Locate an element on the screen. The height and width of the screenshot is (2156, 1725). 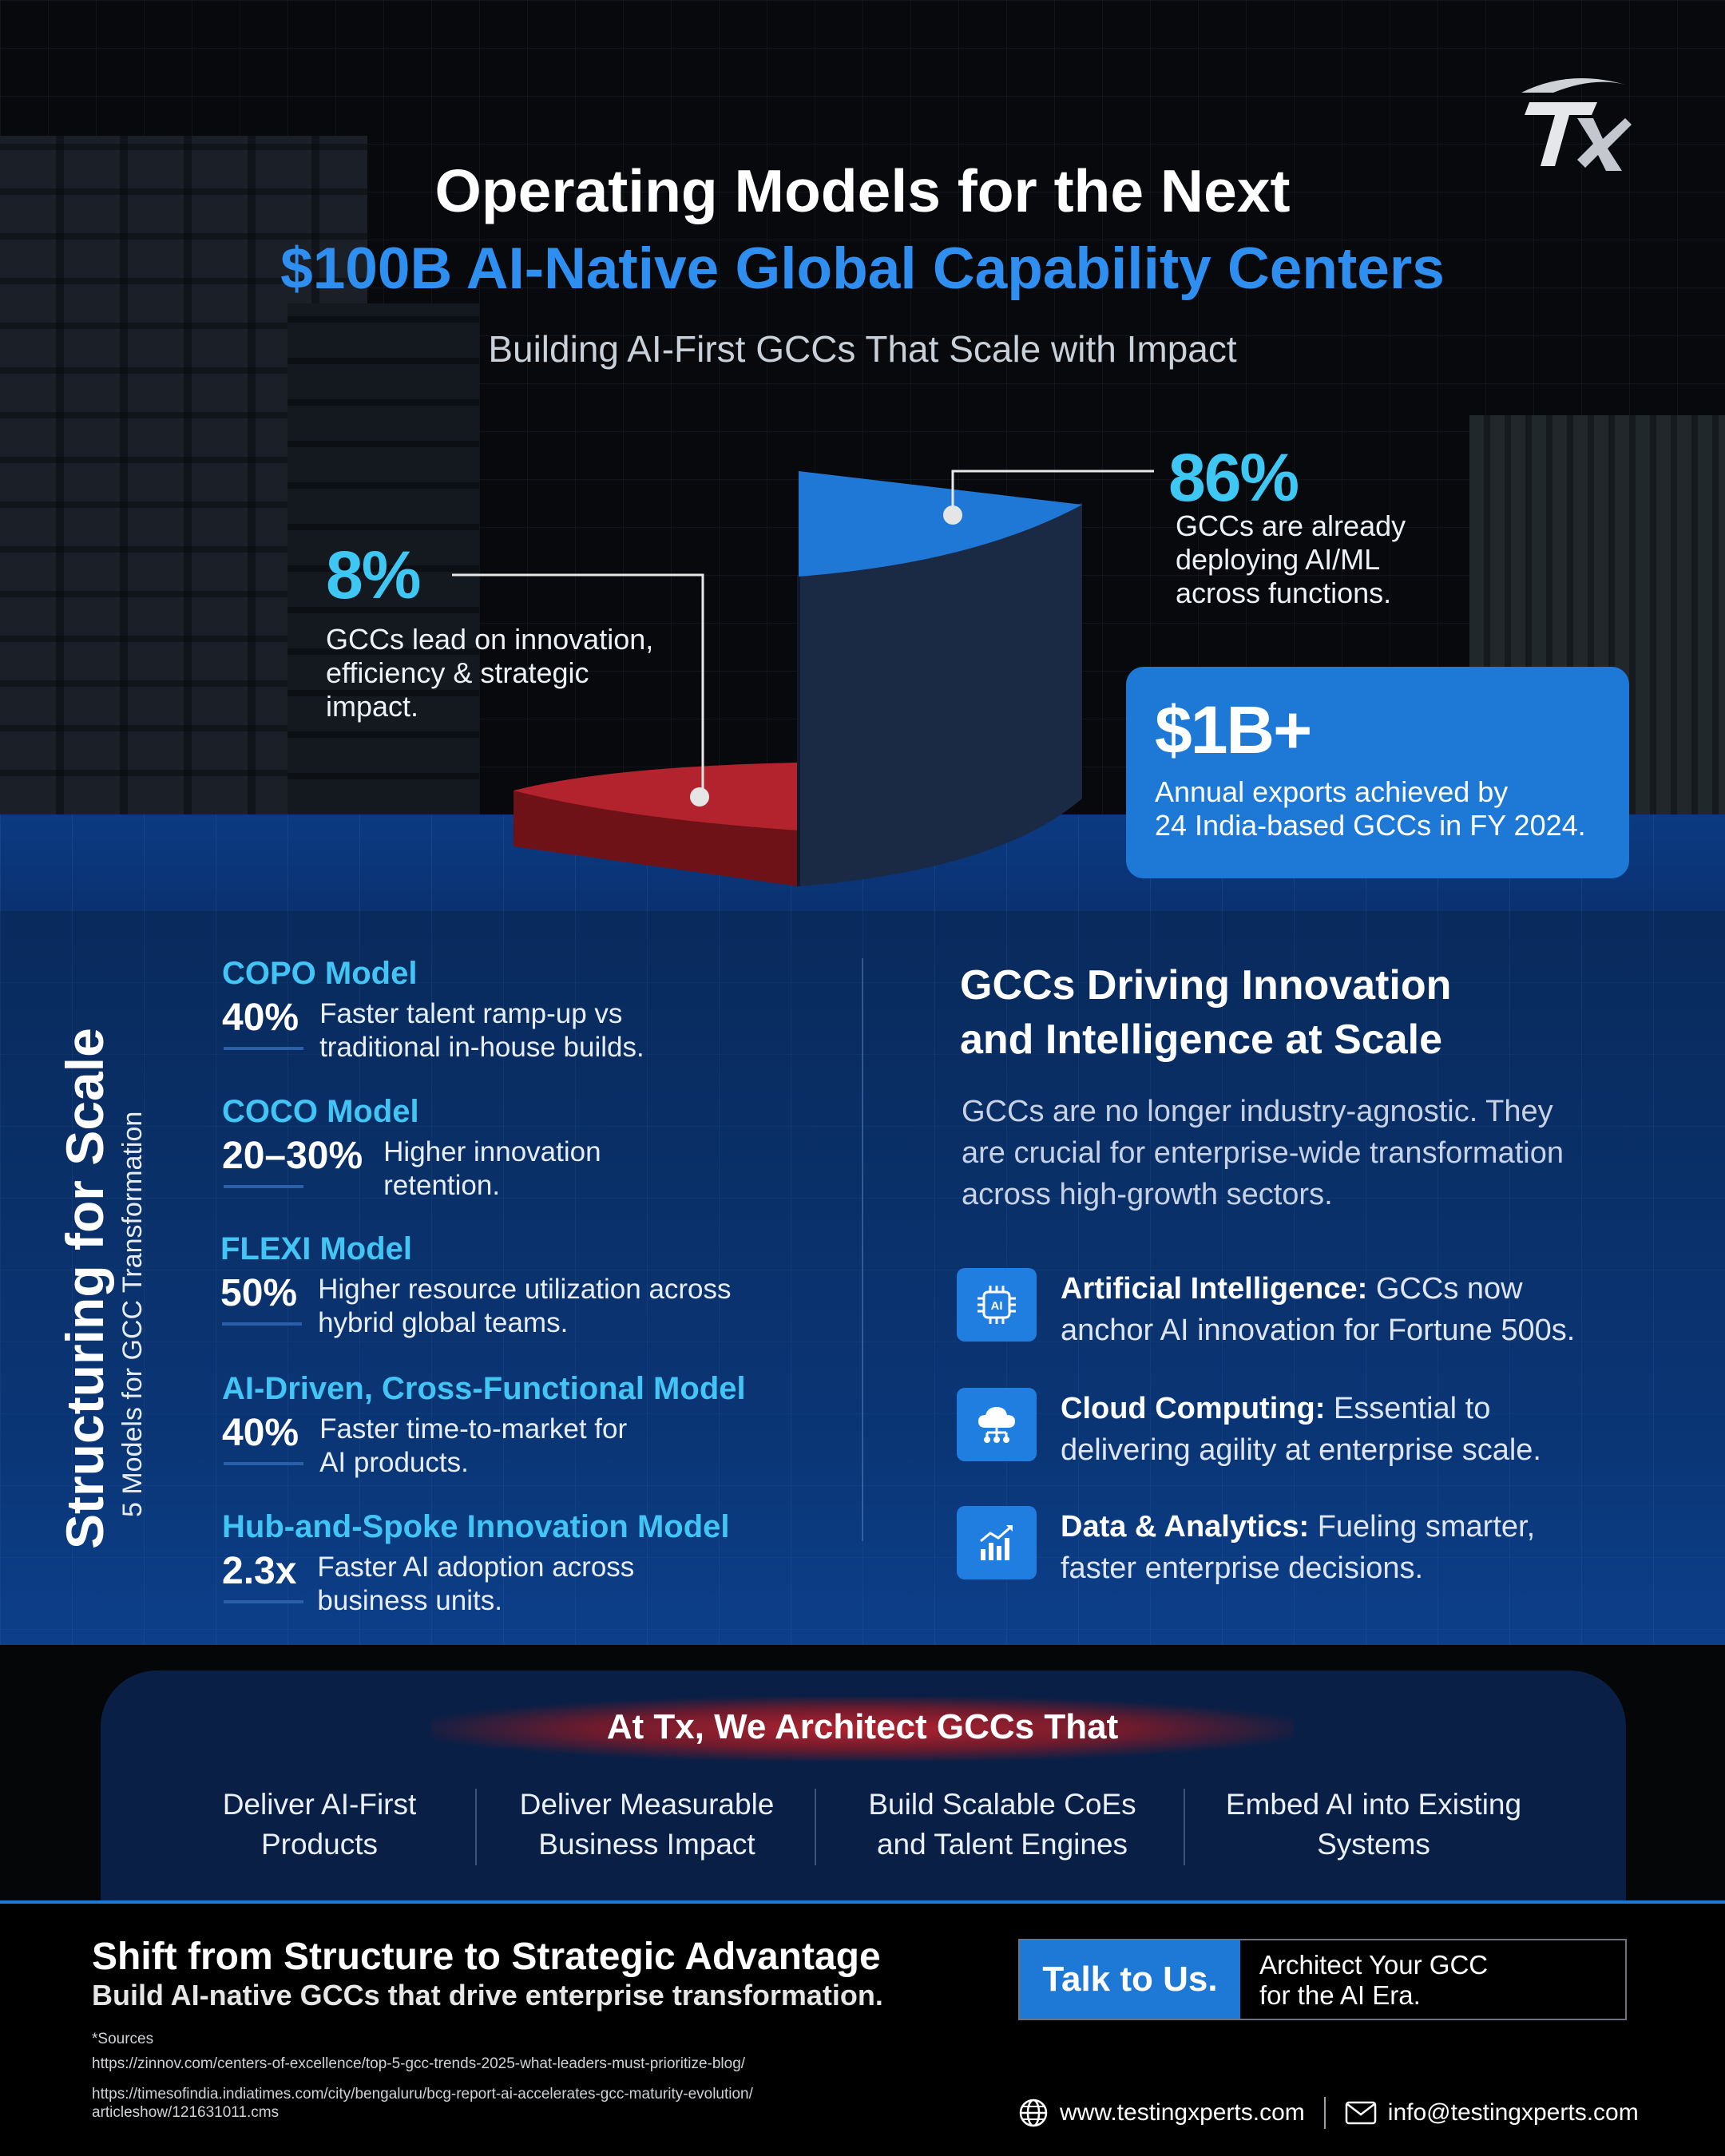
model-title: COCO Model is located at coordinates (321, 1111).